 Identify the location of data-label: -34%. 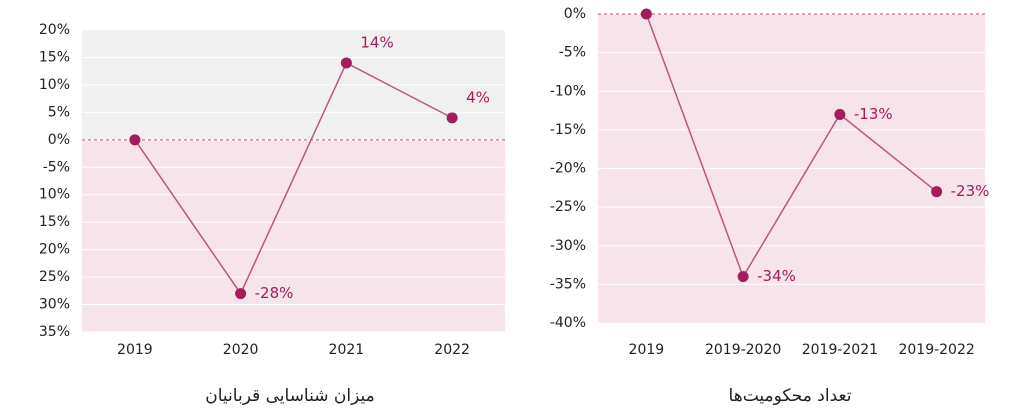
(776, 276).